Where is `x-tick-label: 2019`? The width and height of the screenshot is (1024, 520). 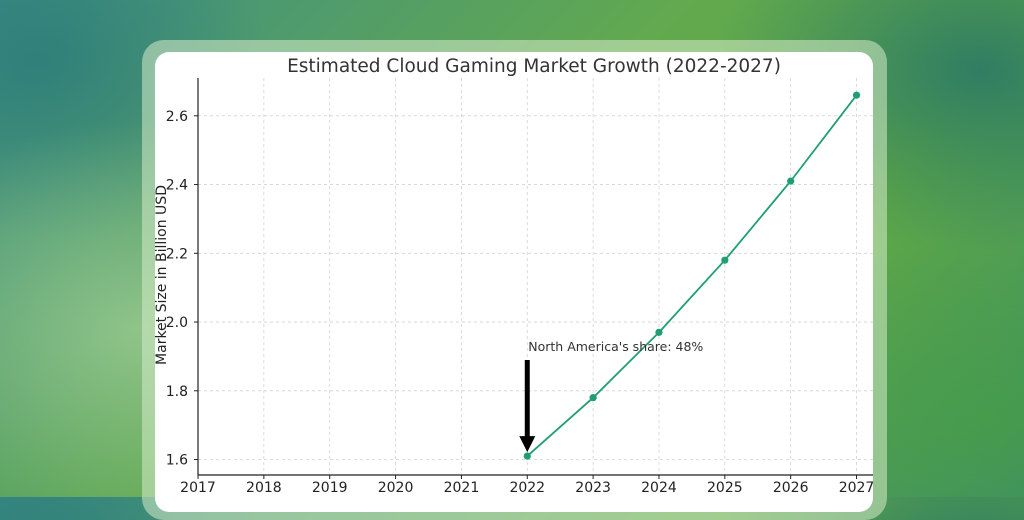 x-tick-label: 2019 is located at coordinates (330, 488).